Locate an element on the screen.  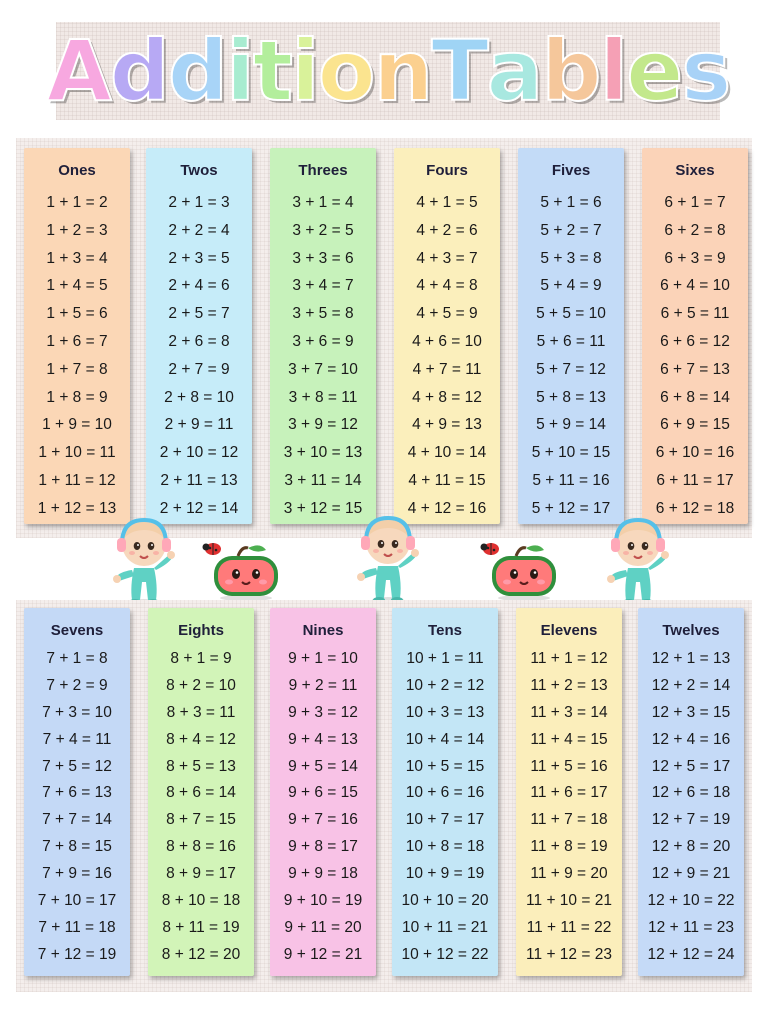
equation-row: 10 + 1 = 11 is located at coordinates (445, 658).